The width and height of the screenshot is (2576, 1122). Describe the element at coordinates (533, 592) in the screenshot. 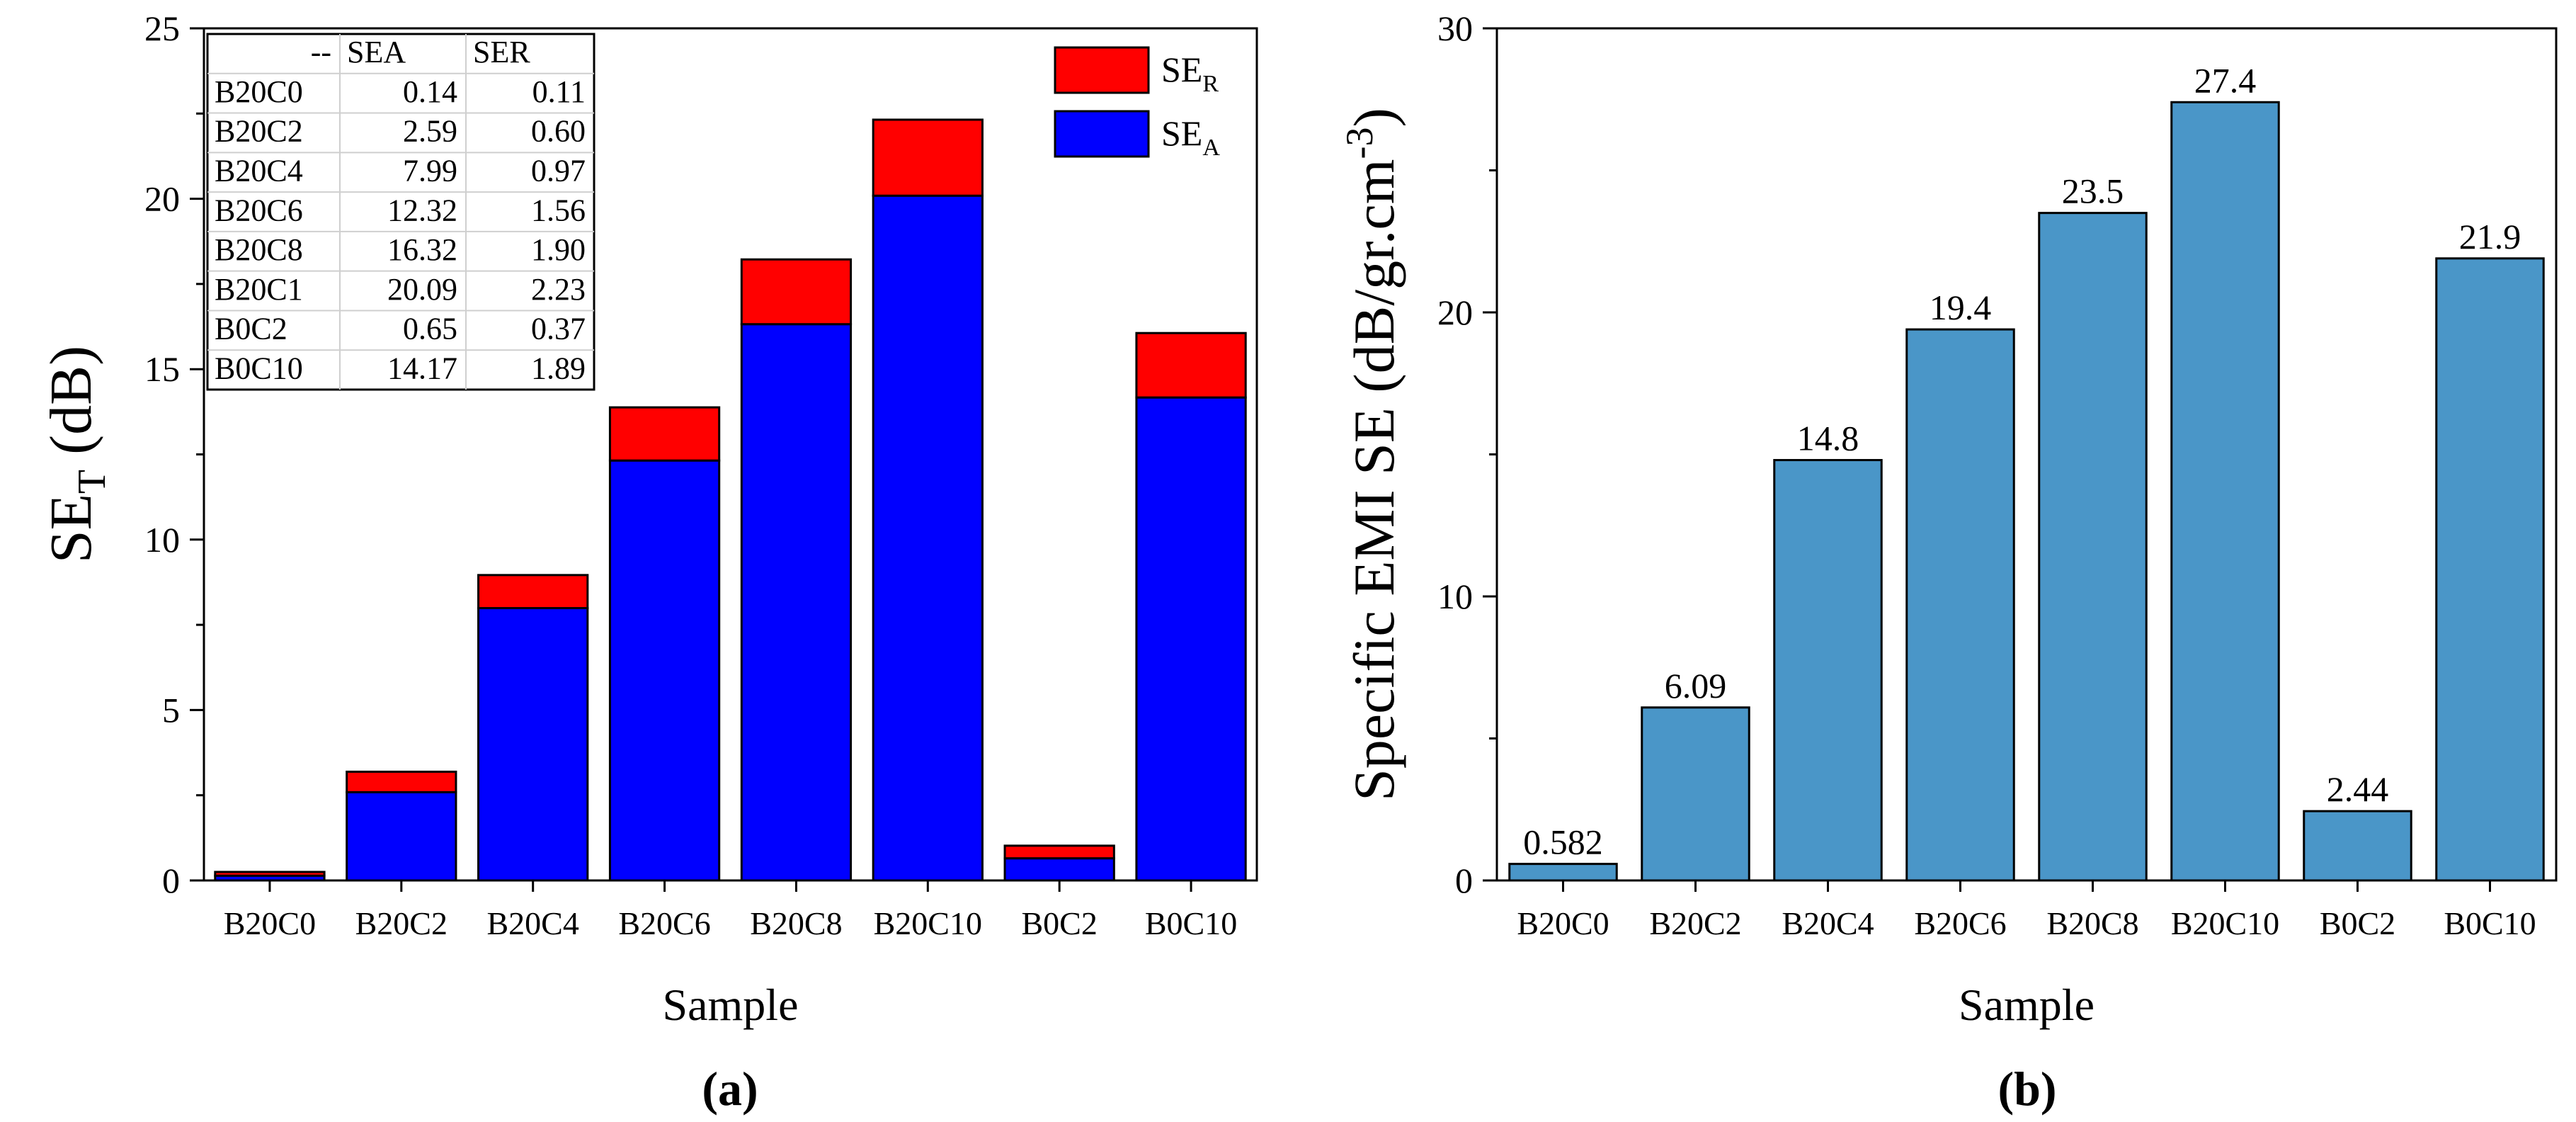

I see `bar-ser-b20c4` at that location.